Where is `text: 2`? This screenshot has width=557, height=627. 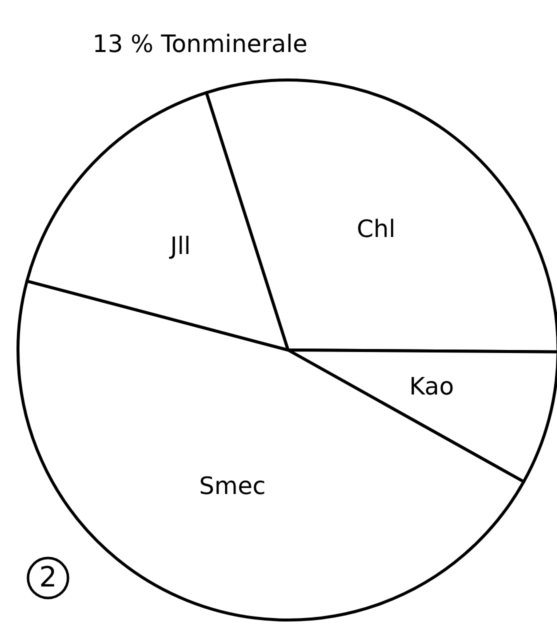
text: 2 is located at coordinates (48, 577).